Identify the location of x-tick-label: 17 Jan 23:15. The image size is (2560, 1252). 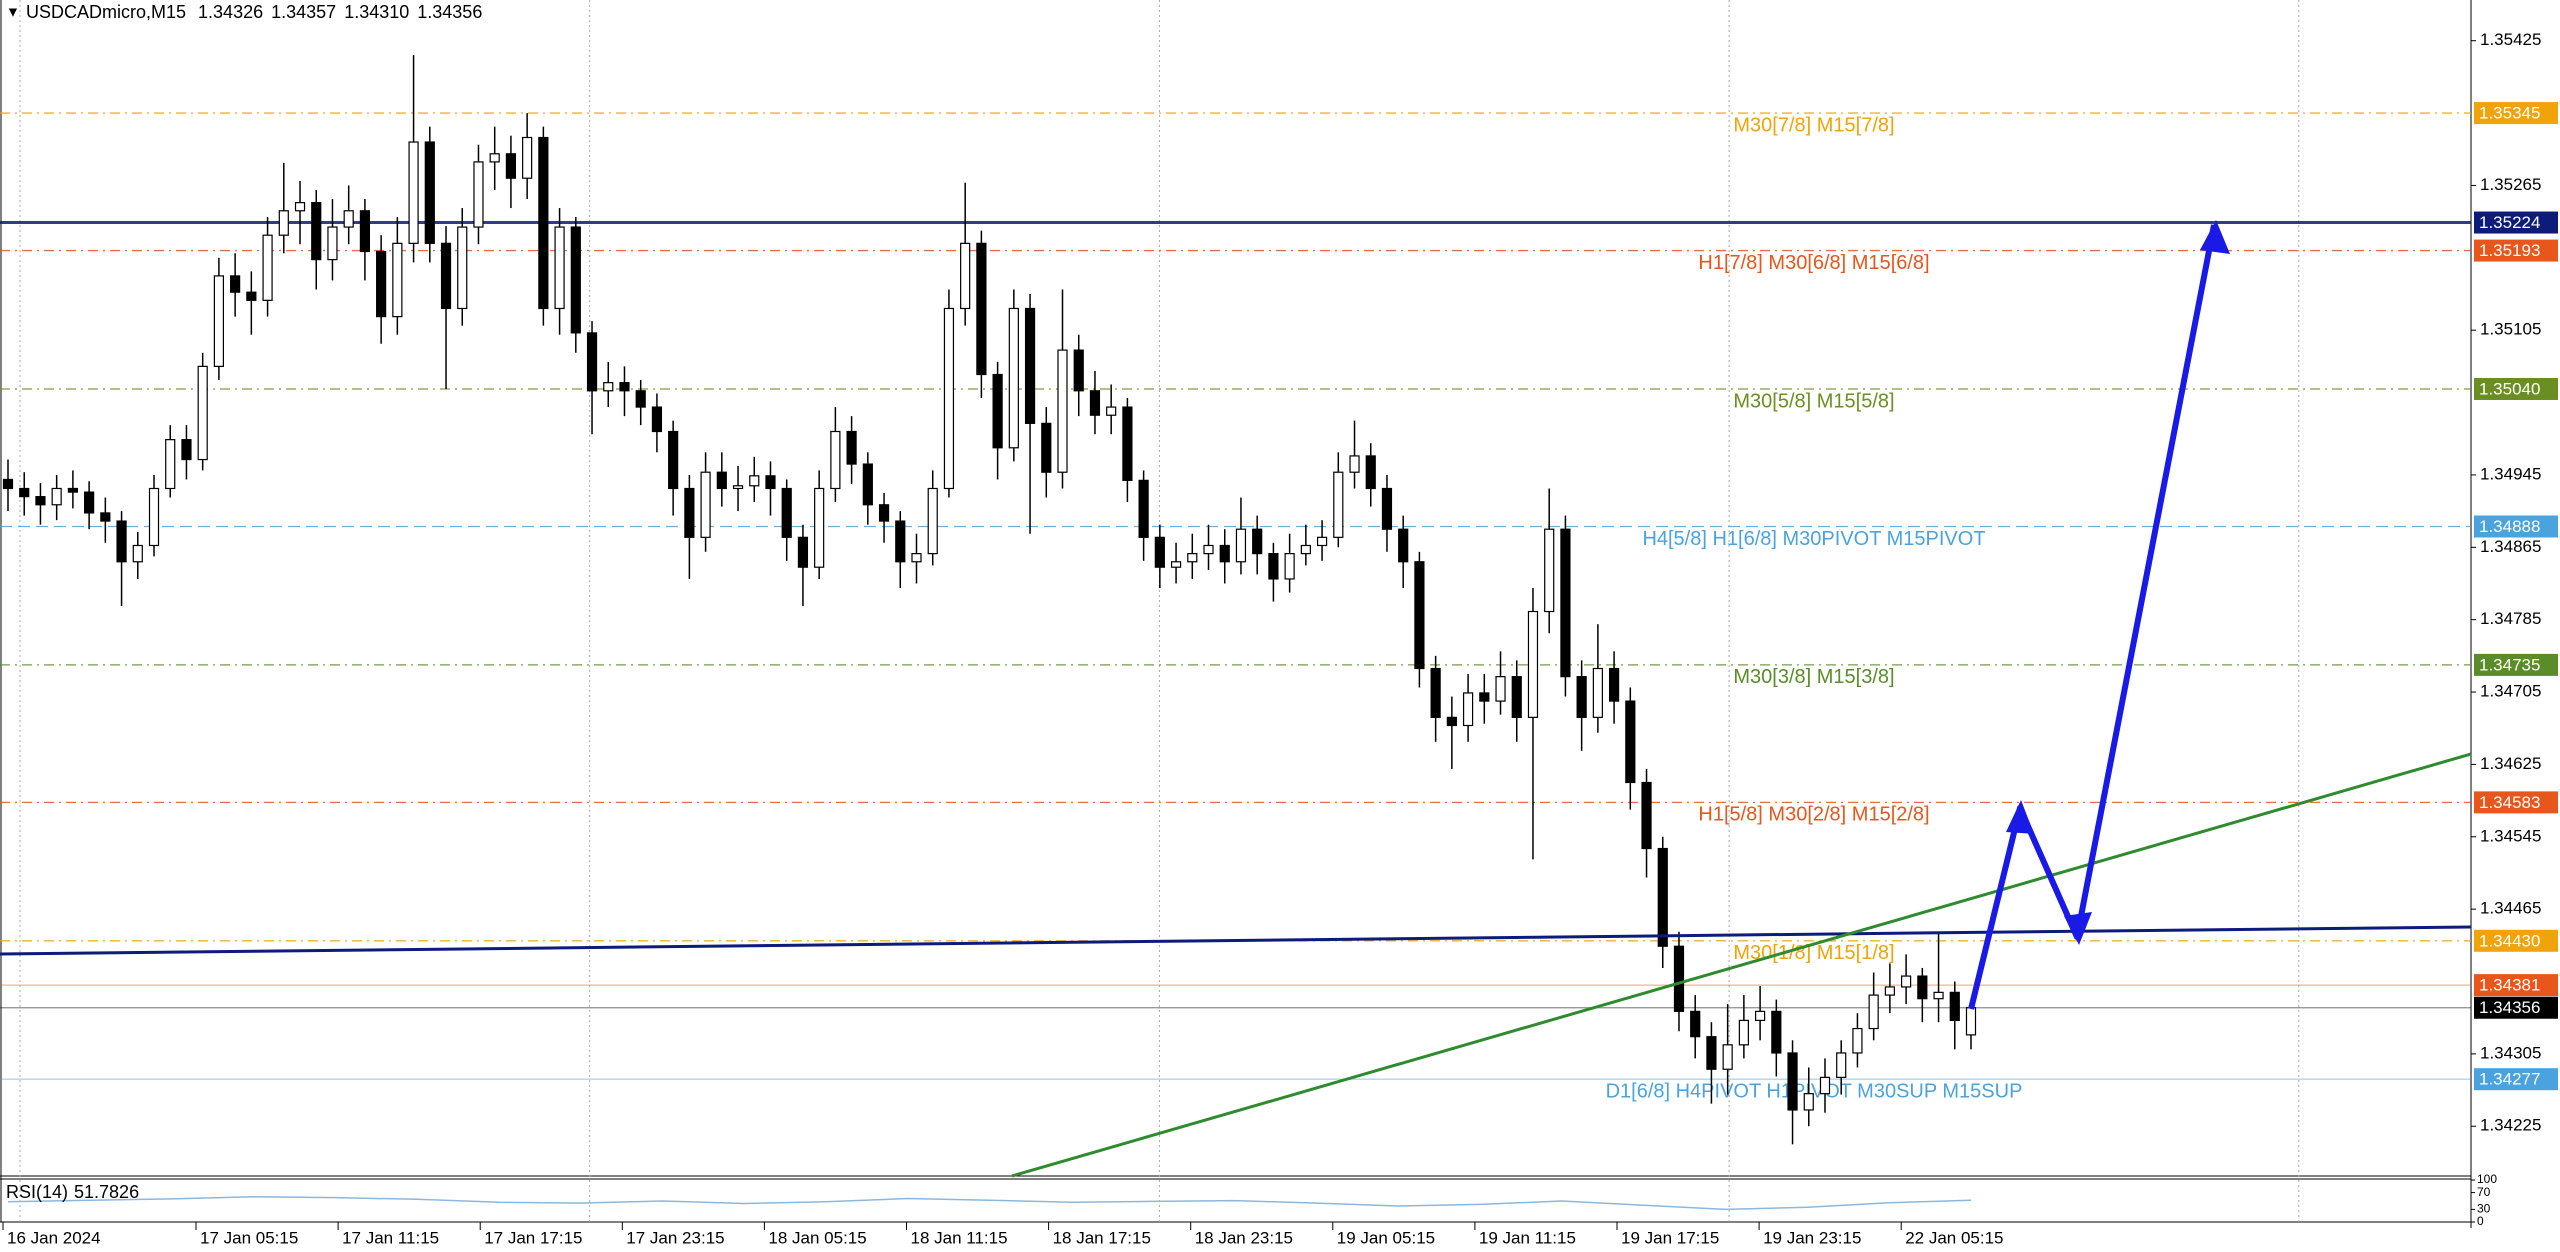
(675, 1237).